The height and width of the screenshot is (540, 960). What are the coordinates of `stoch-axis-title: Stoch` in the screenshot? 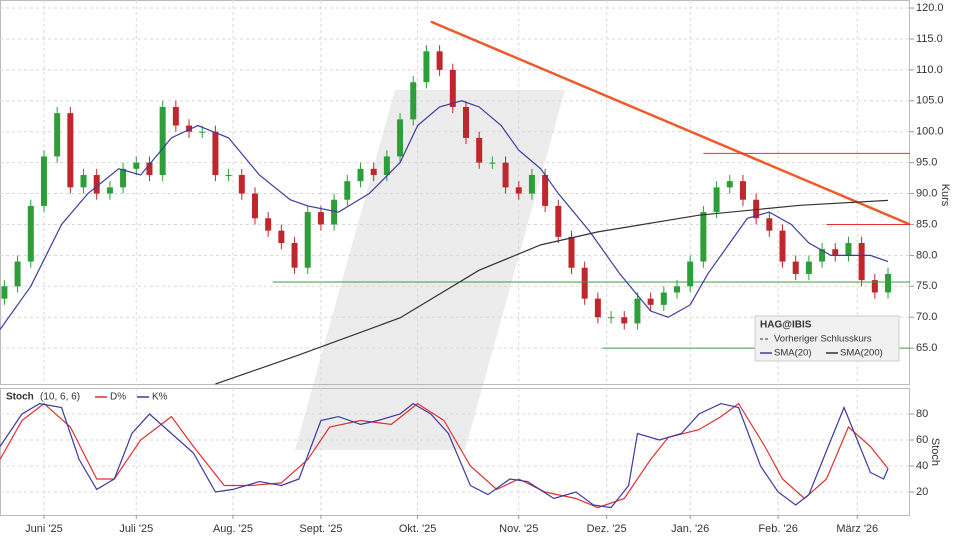 It's located at (935, 452).